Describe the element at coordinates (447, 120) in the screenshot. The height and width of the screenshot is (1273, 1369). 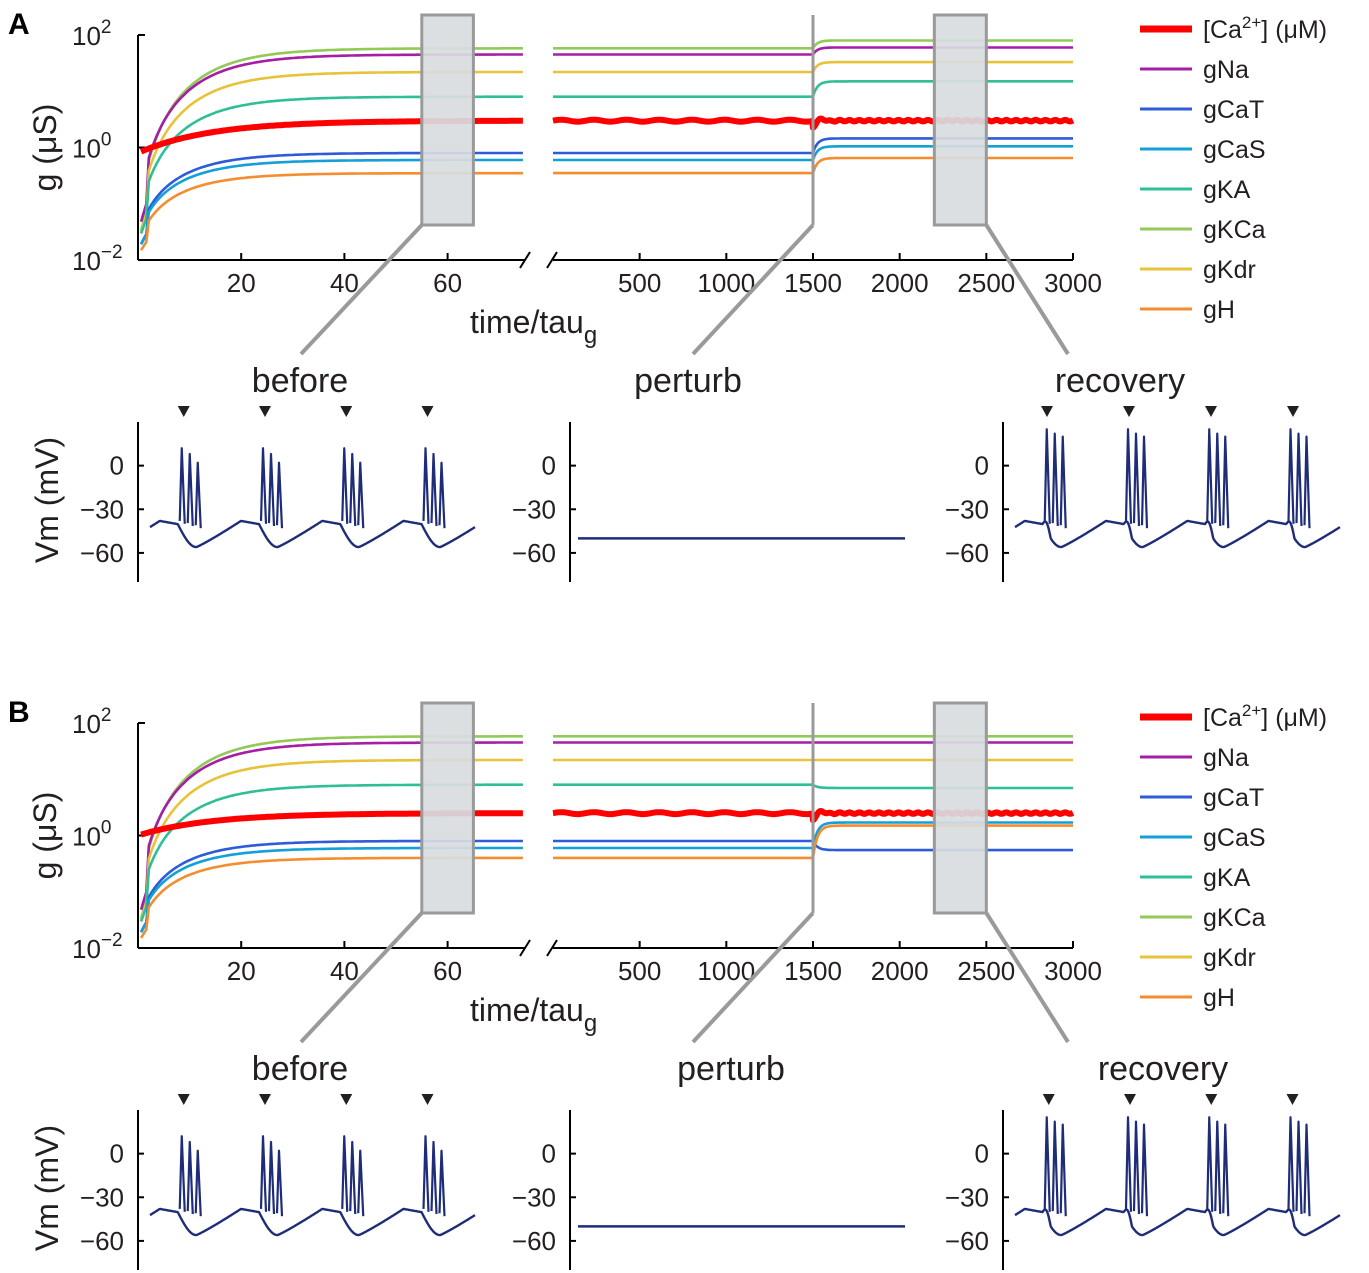
I see `highlight-box-before` at that location.